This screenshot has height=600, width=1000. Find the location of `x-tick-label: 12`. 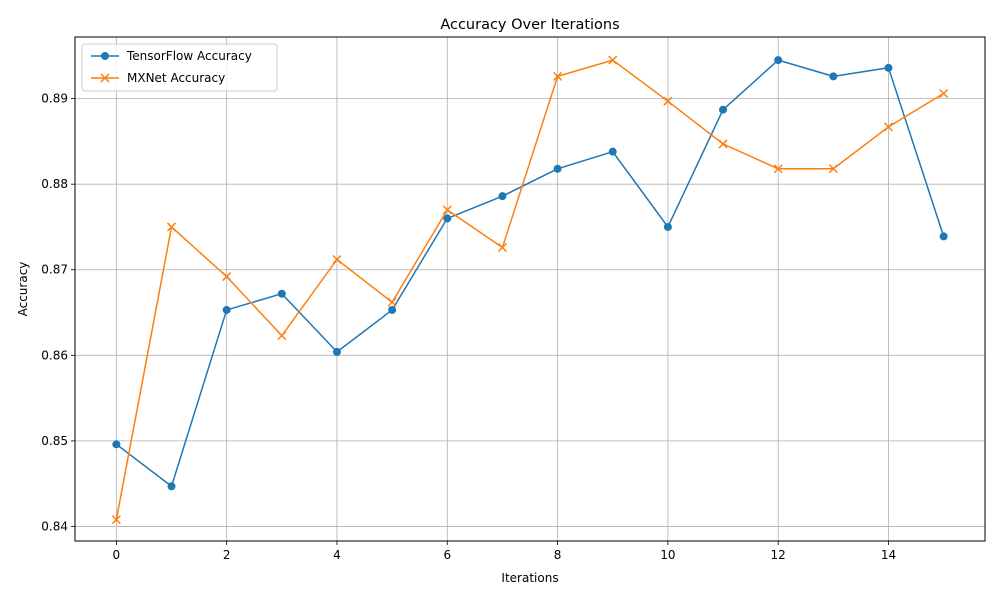

x-tick-label: 12 is located at coordinates (778, 555).